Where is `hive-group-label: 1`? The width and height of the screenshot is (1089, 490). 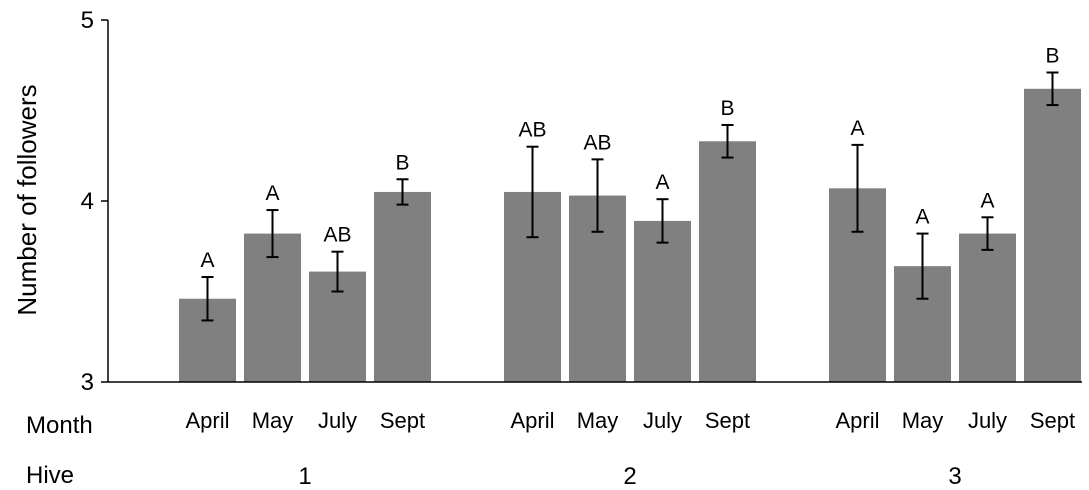
hive-group-label: 1 is located at coordinates (304, 476).